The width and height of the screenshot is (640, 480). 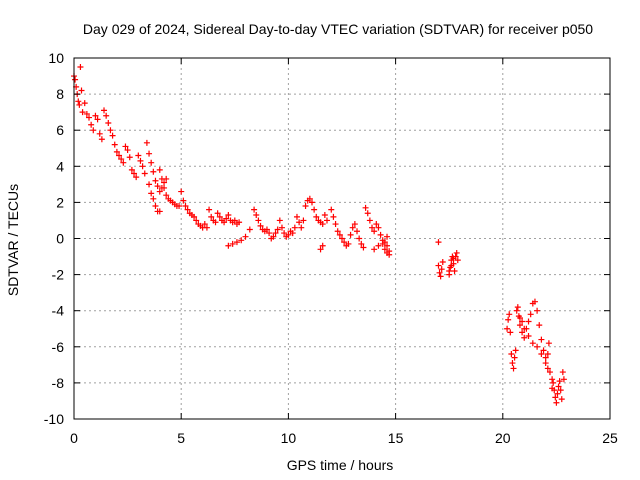 What do you see at coordinates (340, 465) in the screenshot?
I see `x-axis-title: GPS time / hours` at bounding box center [340, 465].